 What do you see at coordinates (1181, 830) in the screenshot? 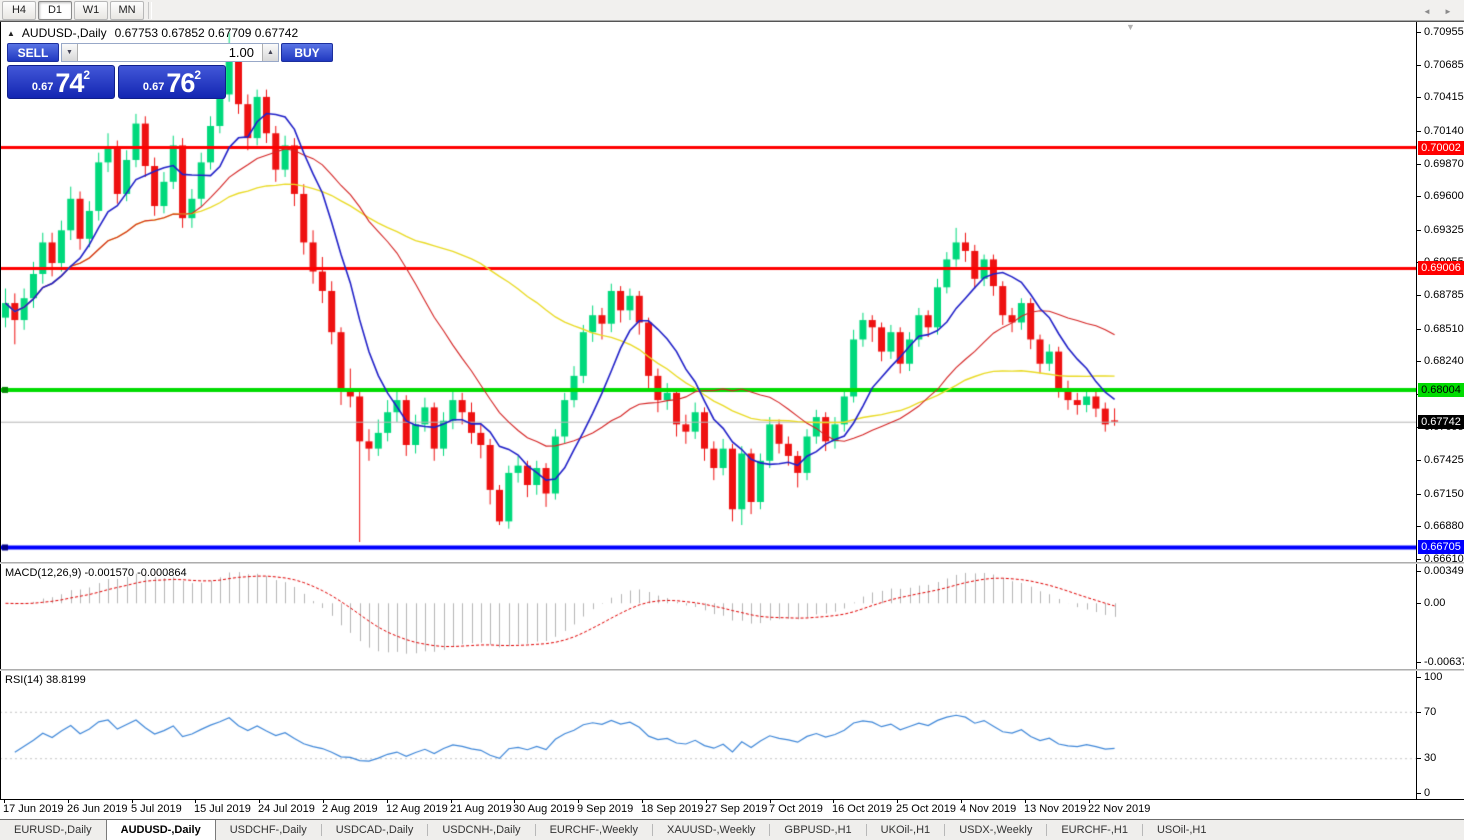
I see `chart-tab-usoil-h1: USOil-,H1` at bounding box center [1181, 830].